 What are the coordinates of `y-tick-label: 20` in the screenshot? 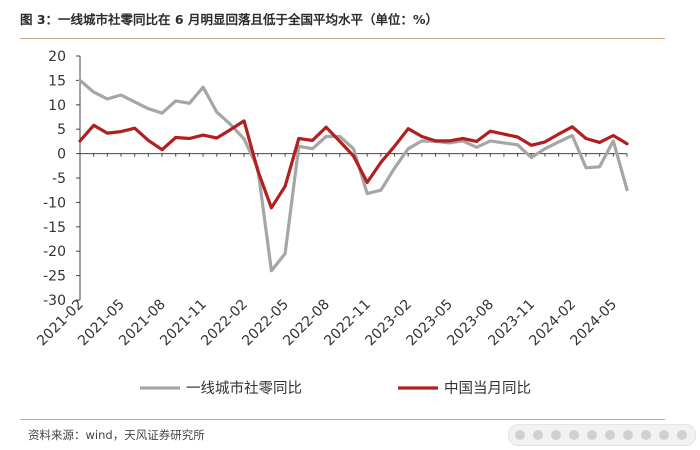 It's located at (57, 57).